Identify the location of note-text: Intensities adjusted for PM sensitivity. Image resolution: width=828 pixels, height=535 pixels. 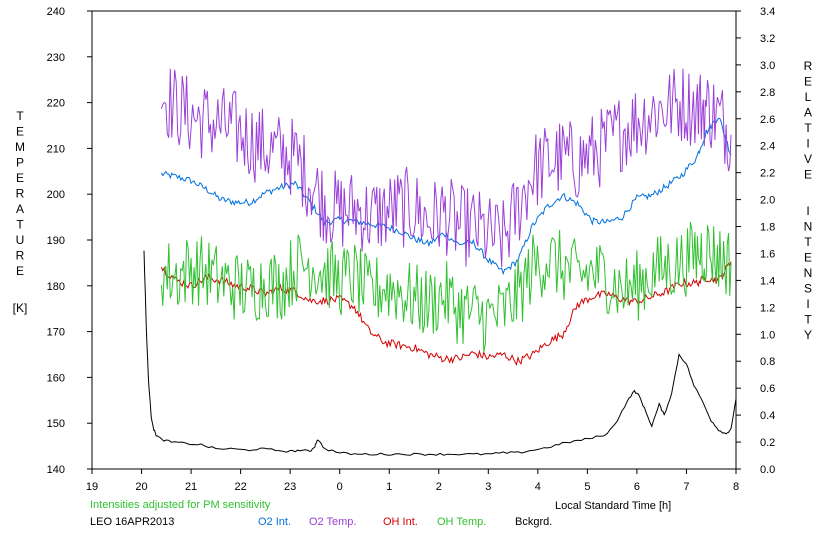
(180, 505).